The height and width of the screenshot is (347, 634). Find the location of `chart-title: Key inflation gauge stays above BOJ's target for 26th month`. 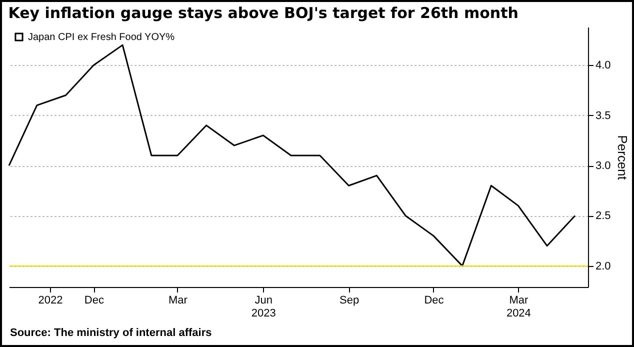

chart-title: Key inflation gauge stays above BOJ's target for 26th month is located at coordinates (263, 13).